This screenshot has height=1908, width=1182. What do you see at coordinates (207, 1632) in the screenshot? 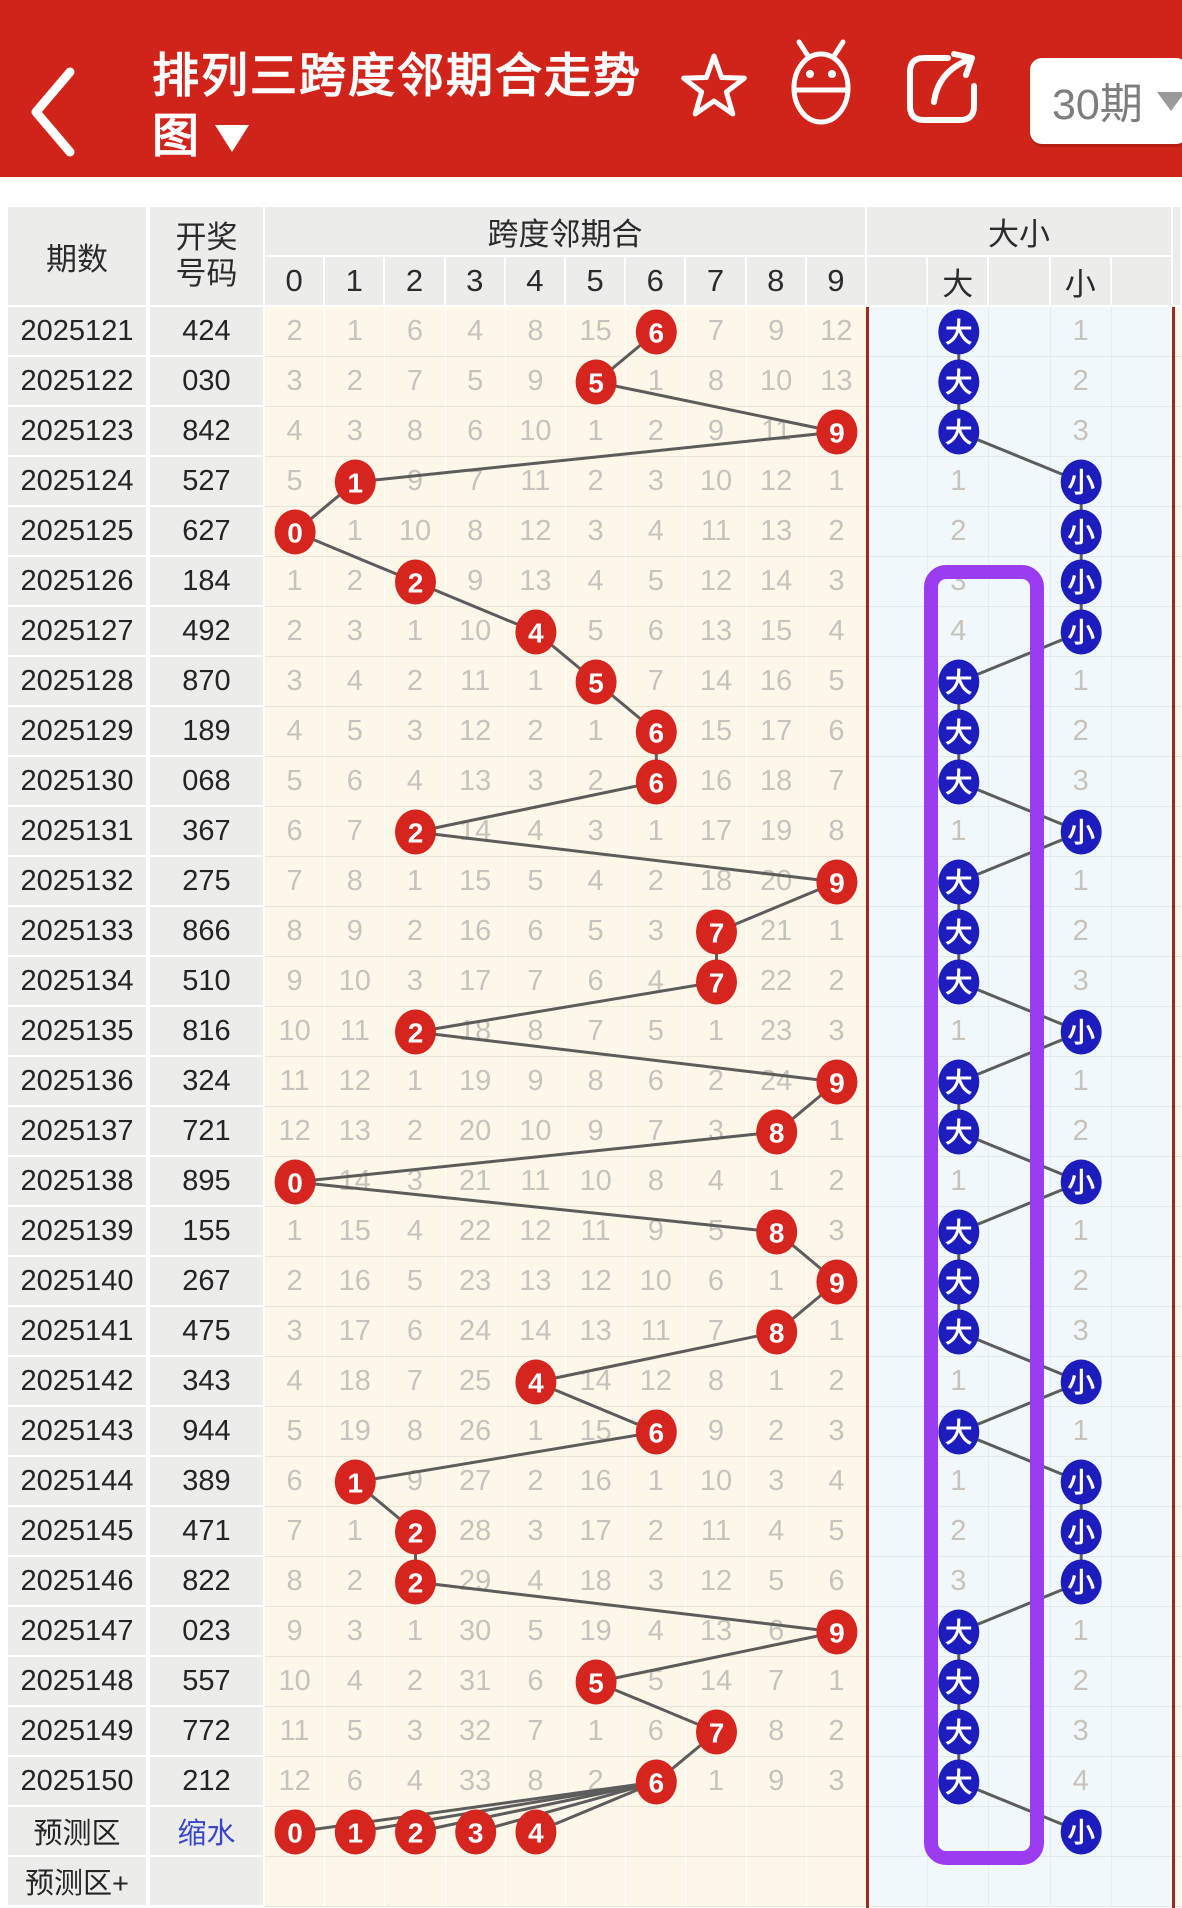
I see `draw-number-cell: 023` at bounding box center [207, 1632].